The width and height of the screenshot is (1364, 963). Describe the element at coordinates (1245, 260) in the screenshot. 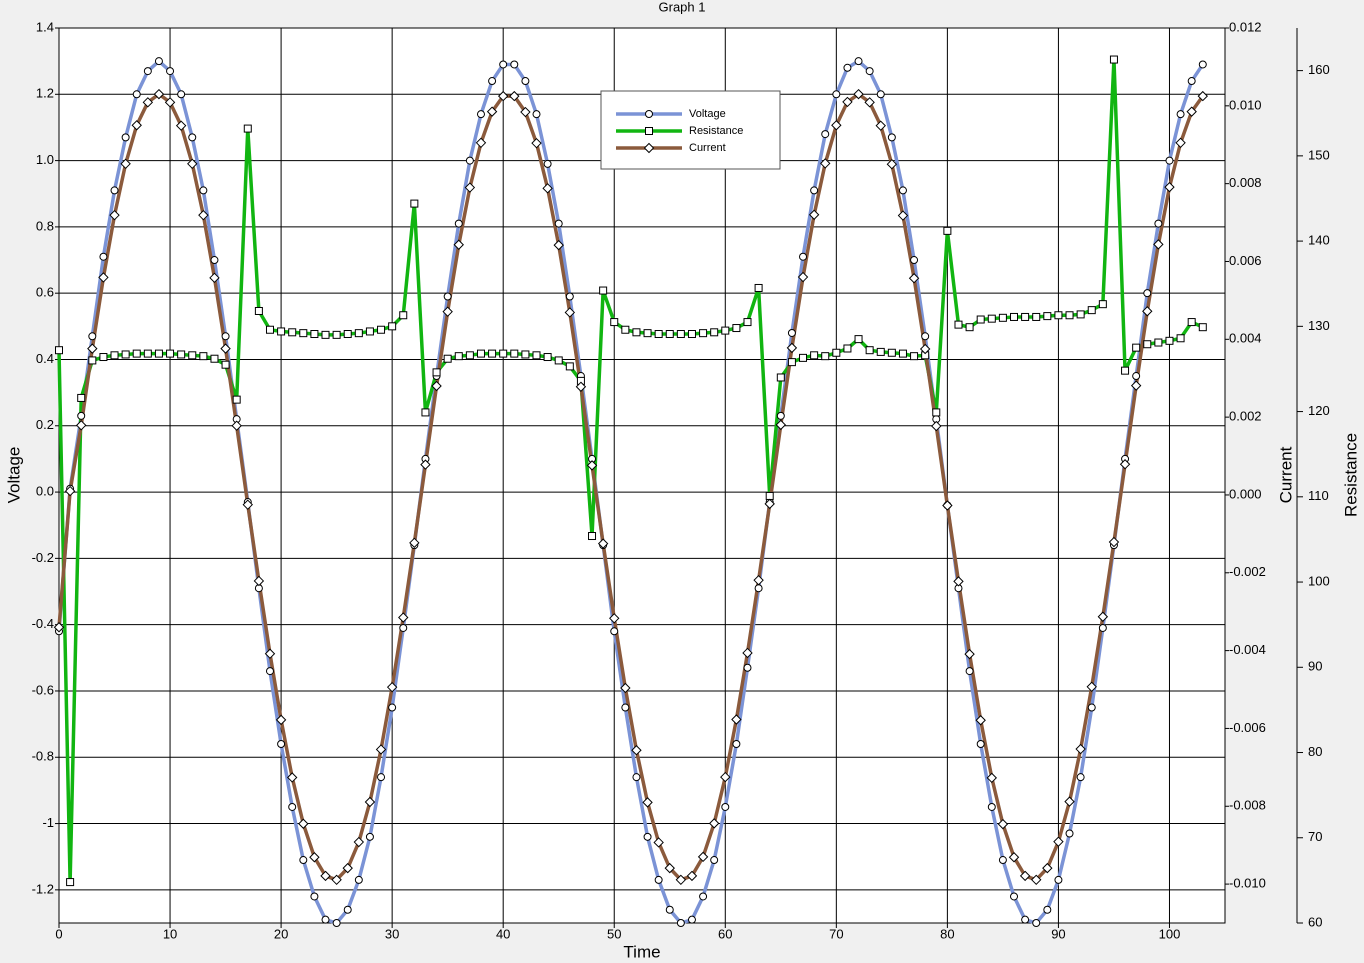

I see `y2-tick-label: 0.006` at that location.